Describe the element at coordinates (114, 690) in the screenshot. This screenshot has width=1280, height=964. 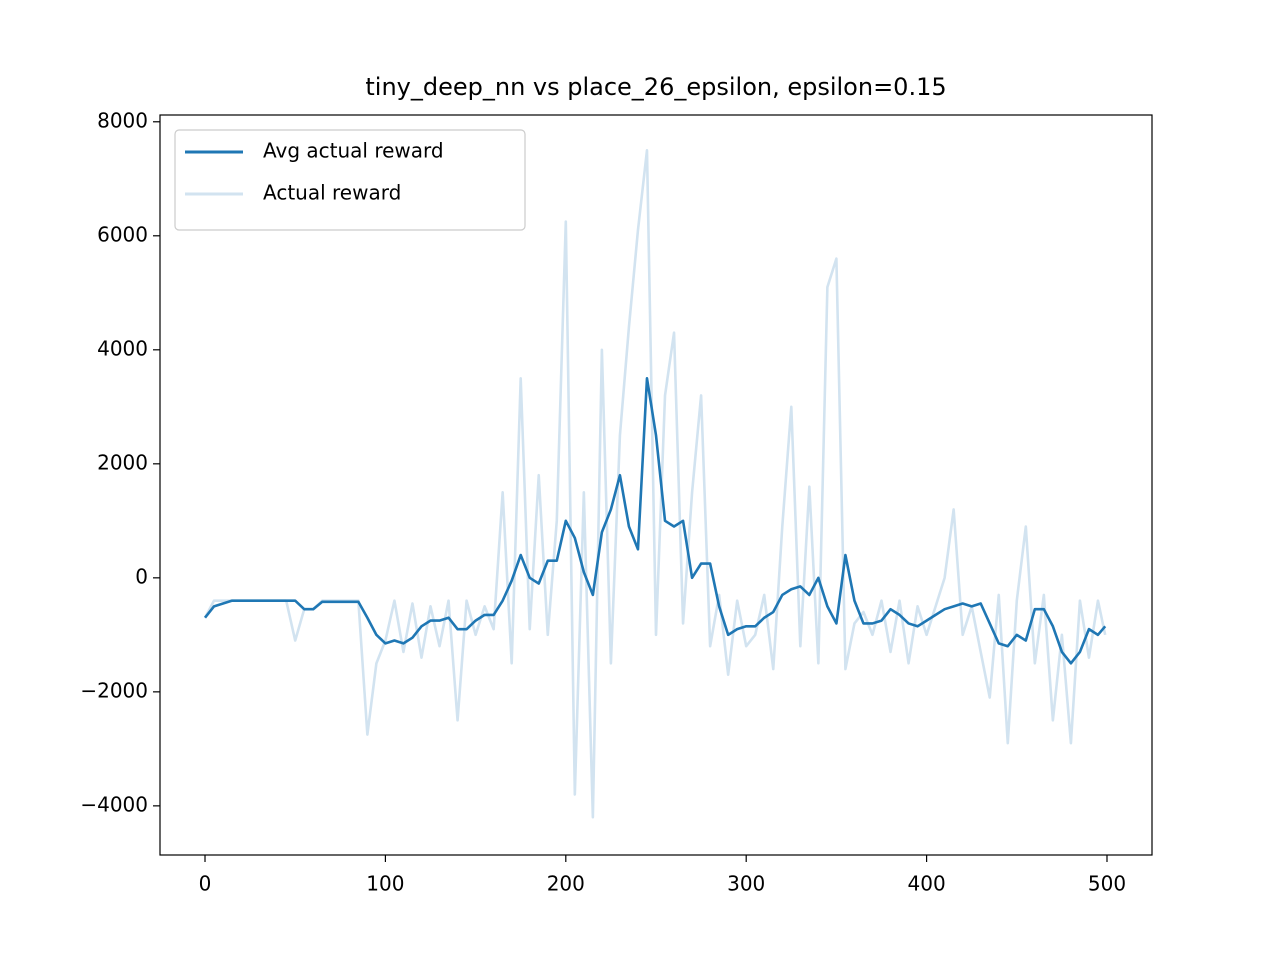
I see `y-tick-label: −2000` at that location.